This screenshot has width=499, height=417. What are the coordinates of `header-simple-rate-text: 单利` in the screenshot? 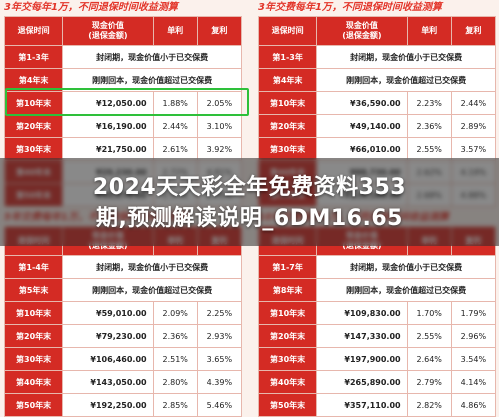 It's located at (429, 30).